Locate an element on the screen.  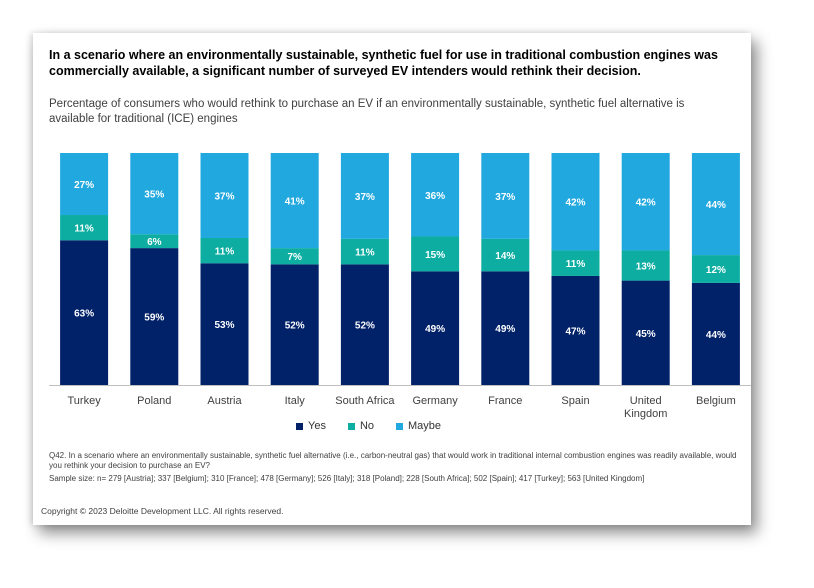
bar-yes-poland is located at coordinates (154, 316).